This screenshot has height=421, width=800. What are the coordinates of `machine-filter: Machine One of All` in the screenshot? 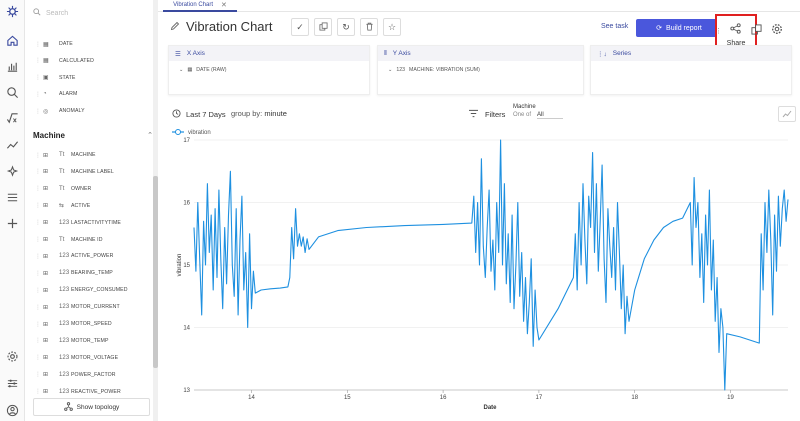 It's located at (538, 111).